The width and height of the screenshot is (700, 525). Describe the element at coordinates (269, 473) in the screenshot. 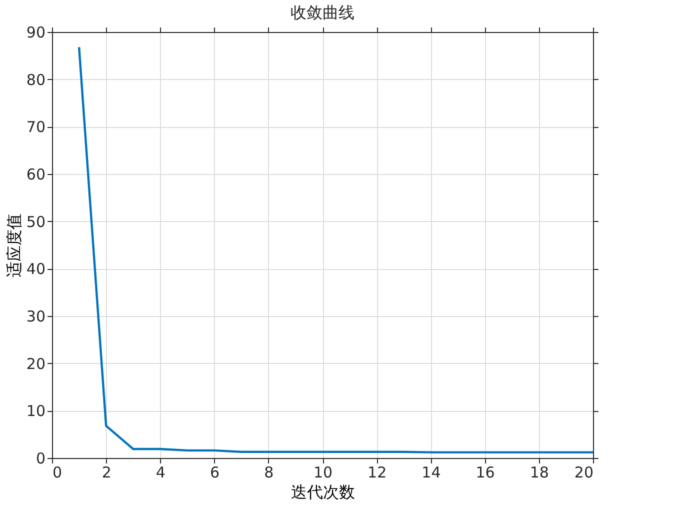

I see `x-tick-label: 8` at that location.